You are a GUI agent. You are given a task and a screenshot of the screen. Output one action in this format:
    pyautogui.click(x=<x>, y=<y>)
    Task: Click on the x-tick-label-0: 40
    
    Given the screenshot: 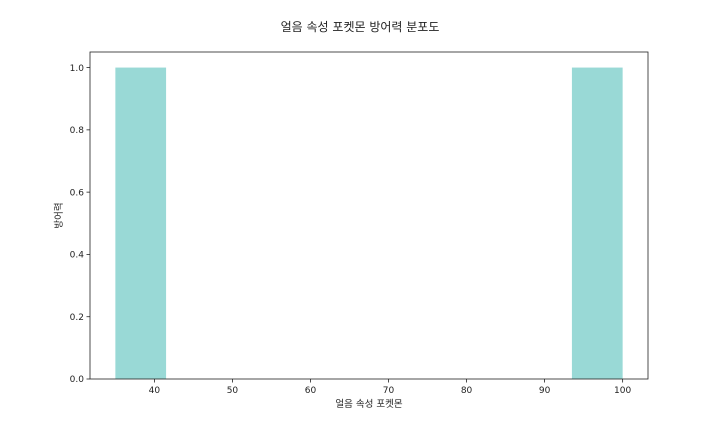 What is the action you would take?
    pyautogui.click(x=155, y=391)
    